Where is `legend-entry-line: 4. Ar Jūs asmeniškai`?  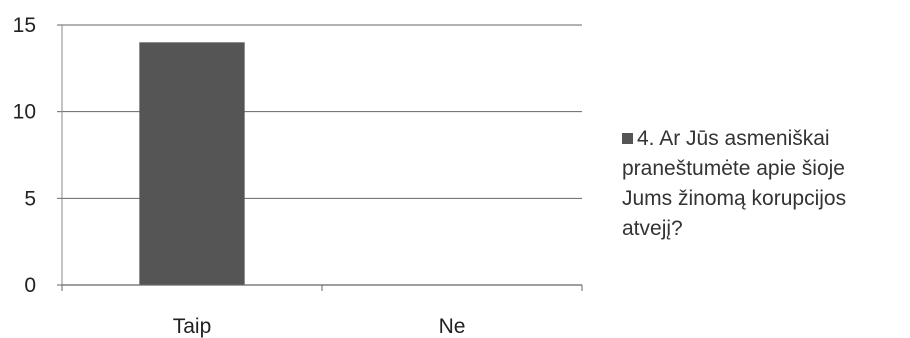
legend-entry-line: 4. Ar Jūs asmeniškai is located at coordinates (762, 139).